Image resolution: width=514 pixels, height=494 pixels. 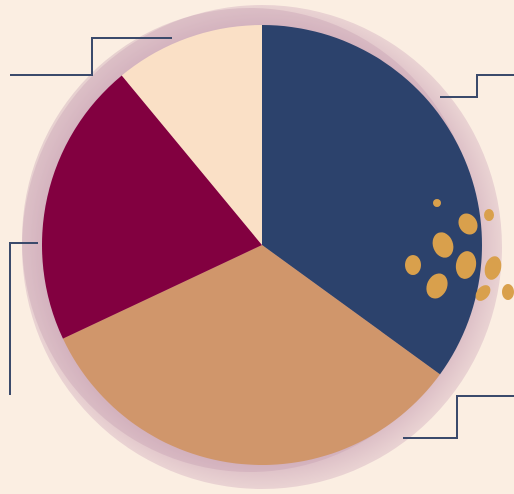 I want to click on pie-slice, so click(x=191, y=135).